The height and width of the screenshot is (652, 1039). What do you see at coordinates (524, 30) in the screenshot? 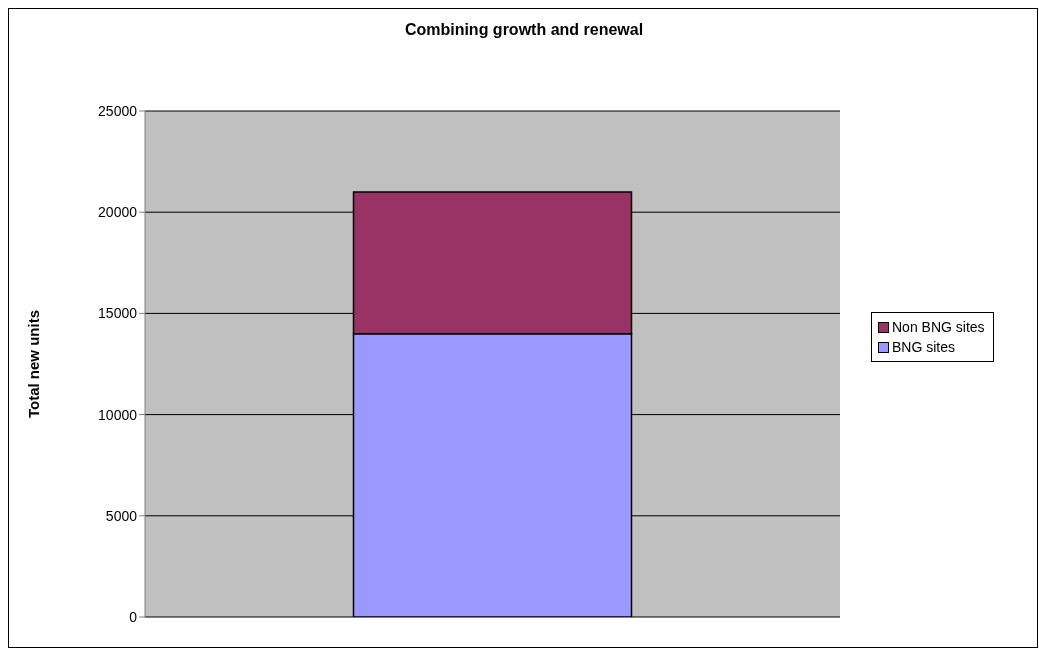
I see `chart-title: Combining growth and renewal` at bounding box center [524, 30].